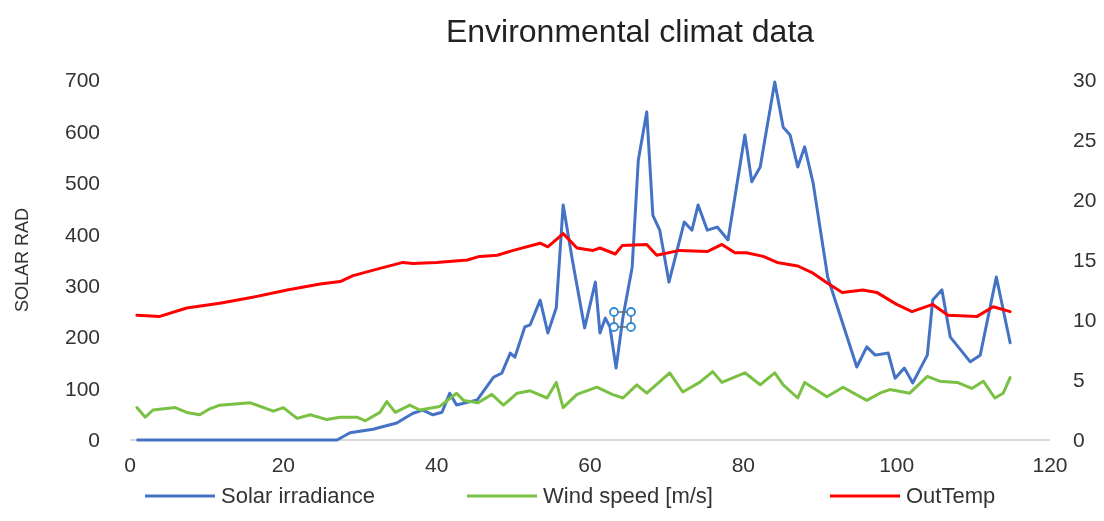 This screenshot has width=1104, height=521. I want to click on y2-tick-label: 0, so click(1079, 440).